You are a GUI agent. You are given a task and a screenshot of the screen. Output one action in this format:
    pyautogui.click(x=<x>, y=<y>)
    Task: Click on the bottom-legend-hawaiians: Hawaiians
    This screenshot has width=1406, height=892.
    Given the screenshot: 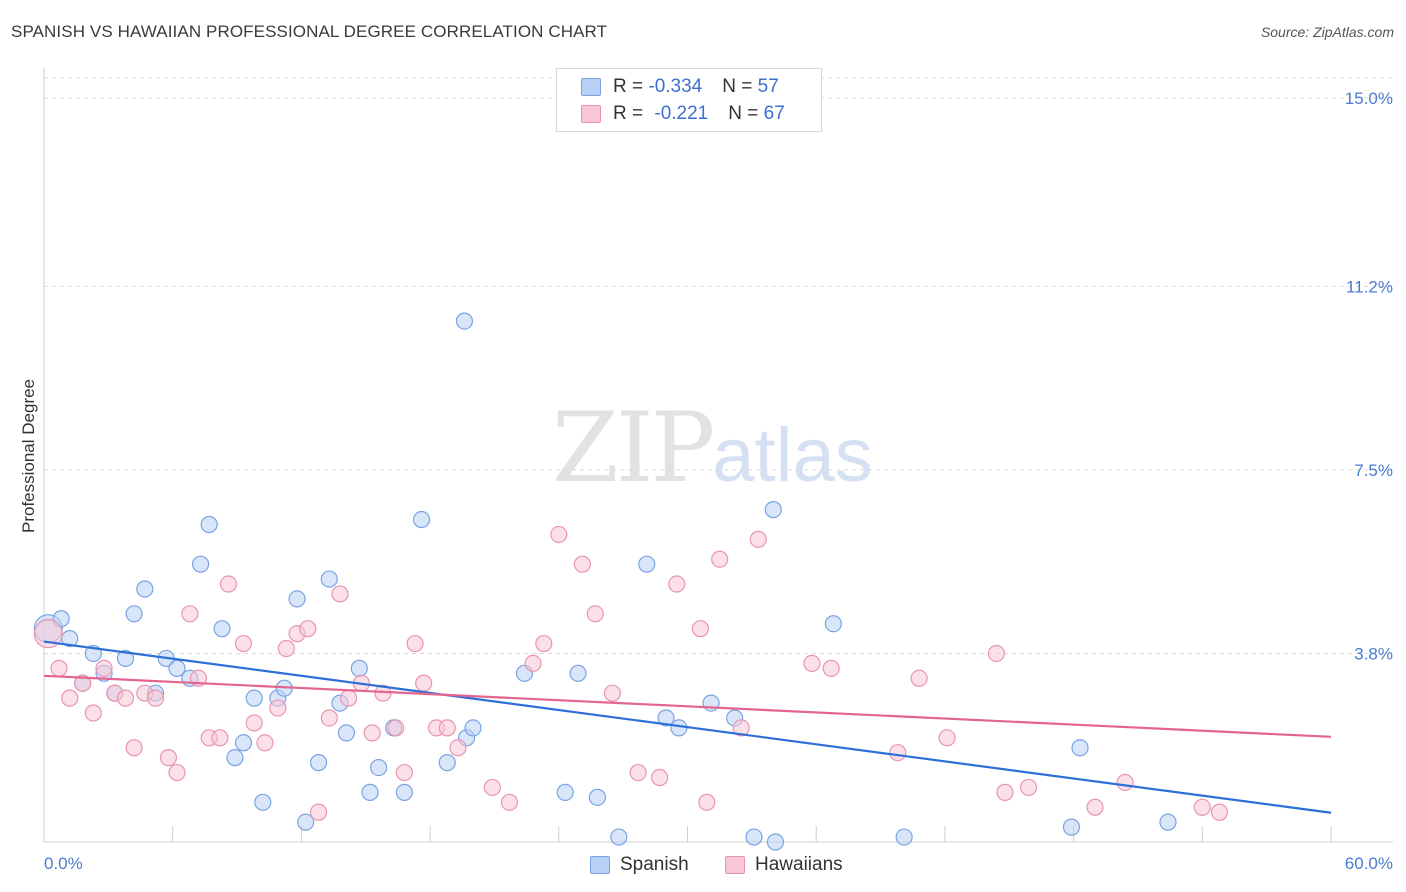 What is the action you would take?
    pyautogui.click(x=784, y=865)
    